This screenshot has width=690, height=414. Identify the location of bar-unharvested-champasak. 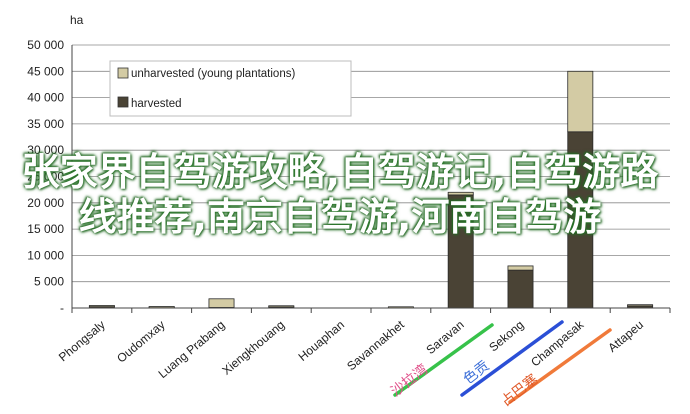
(580, 101).